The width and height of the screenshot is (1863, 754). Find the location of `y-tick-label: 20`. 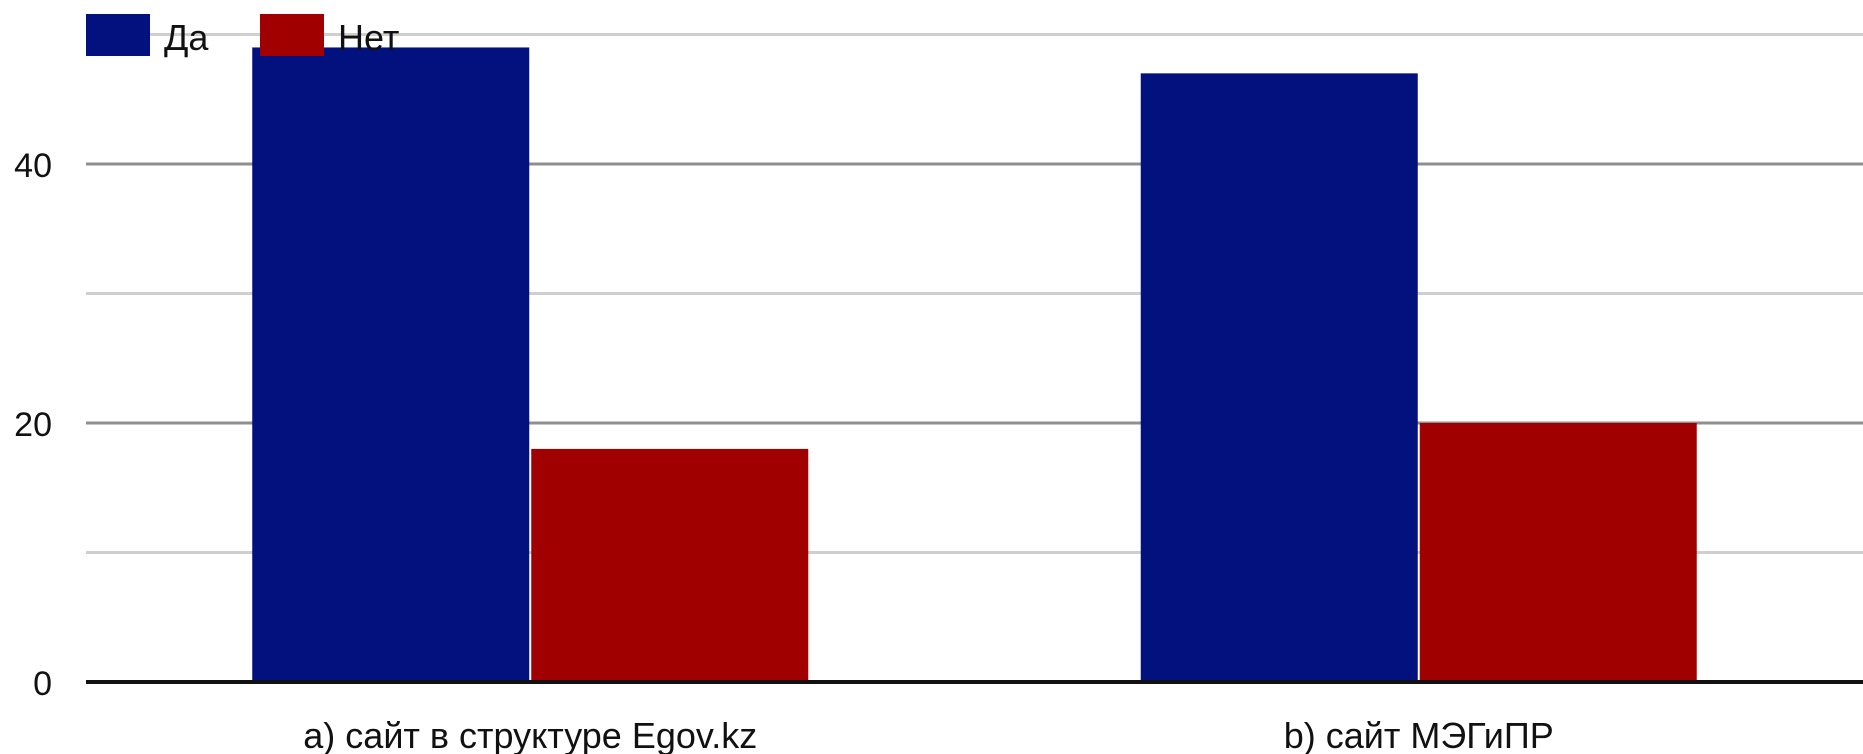

y-tick-label: 20 is located at coordinates (33, 425).